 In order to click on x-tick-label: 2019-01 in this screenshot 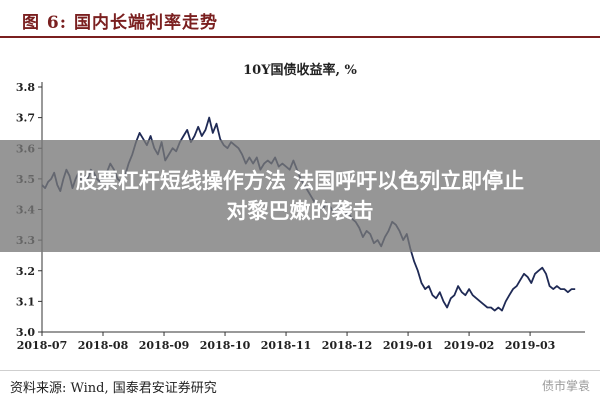, I will do `click(408, 345)`.